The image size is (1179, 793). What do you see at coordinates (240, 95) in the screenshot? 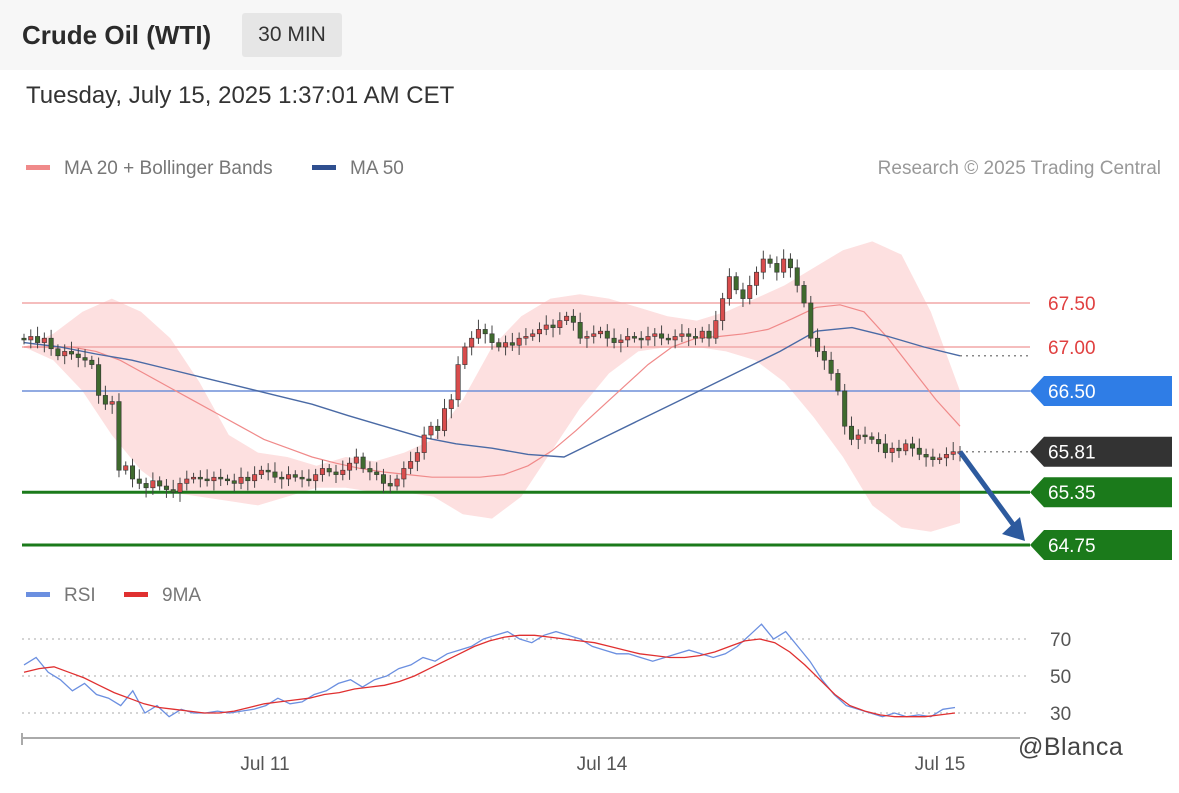
I see `timestamp: Tuesday, July 15, 2025 1:37:01 AM CET` at bounding box center [240, 95].